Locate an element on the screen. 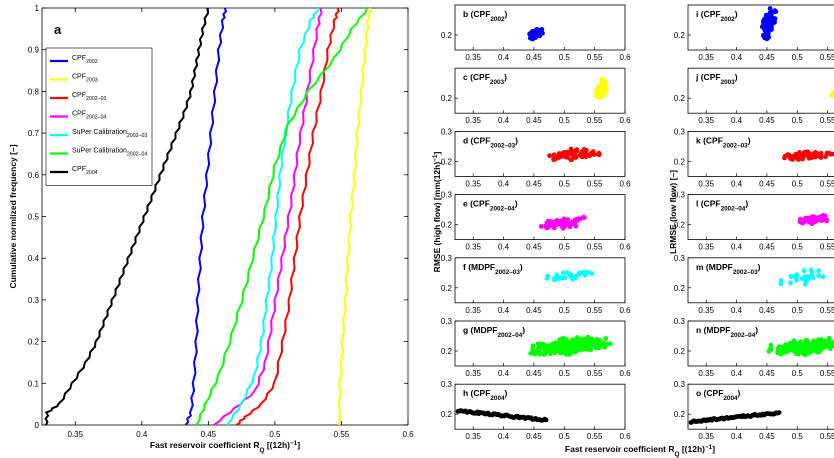  legend-entry: SuPer Calibration2002–03 is located at coordinates (109, 134).